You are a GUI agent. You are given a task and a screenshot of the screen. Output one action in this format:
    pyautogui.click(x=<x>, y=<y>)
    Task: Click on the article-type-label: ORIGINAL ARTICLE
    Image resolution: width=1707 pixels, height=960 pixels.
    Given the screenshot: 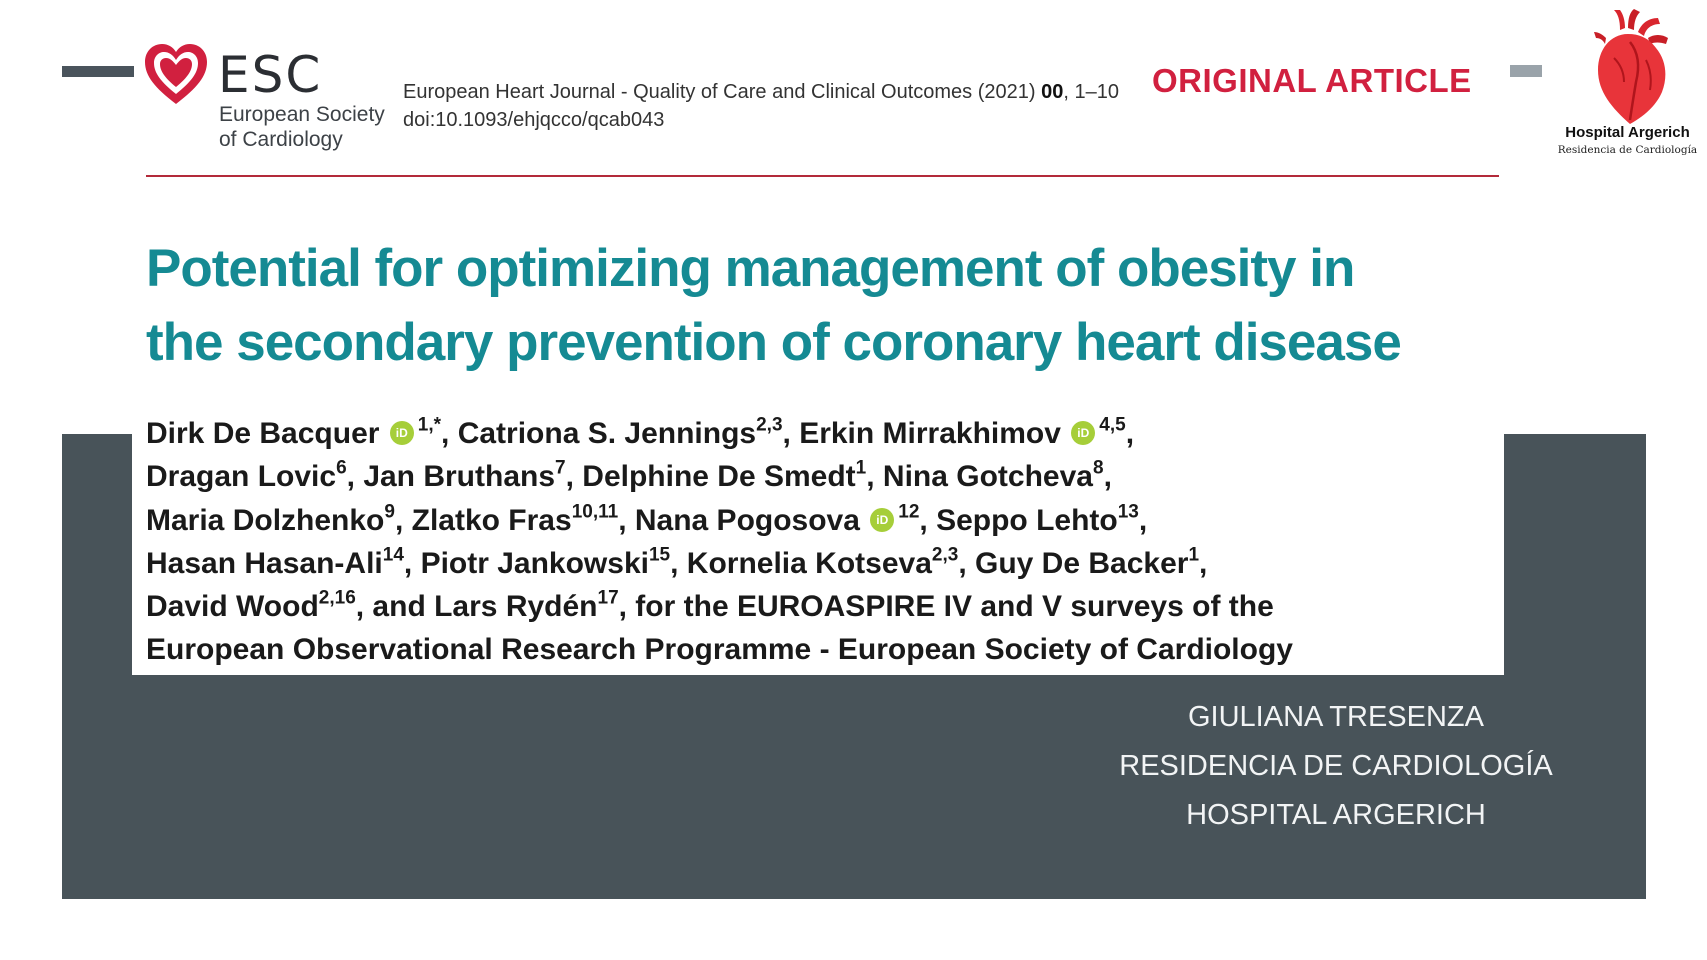 What is the action you would take?
    pyautogui.click(x=1312, y=80)
    